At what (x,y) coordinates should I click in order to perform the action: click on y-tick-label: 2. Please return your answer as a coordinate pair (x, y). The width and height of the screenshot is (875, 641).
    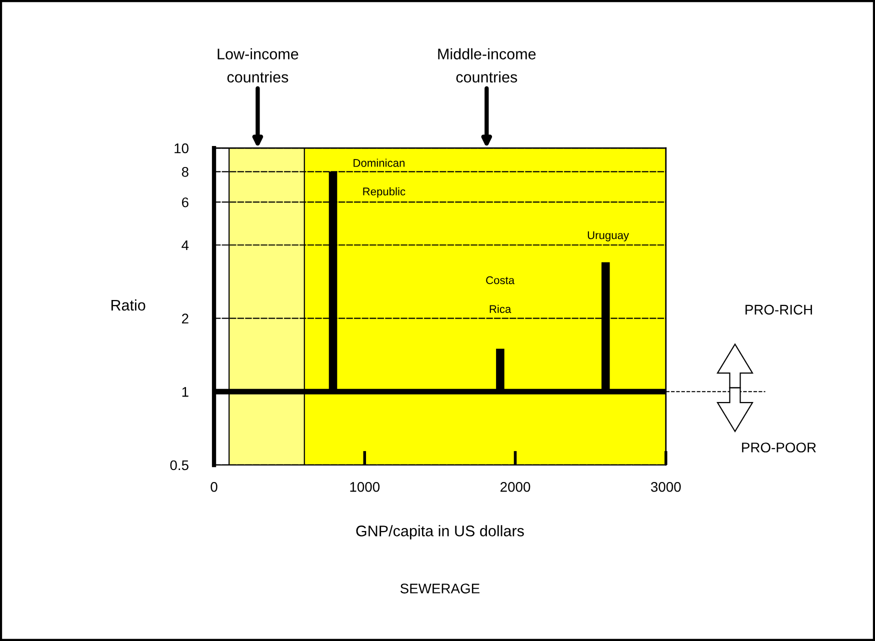
    Looking at the image, I should click on (185, 319).